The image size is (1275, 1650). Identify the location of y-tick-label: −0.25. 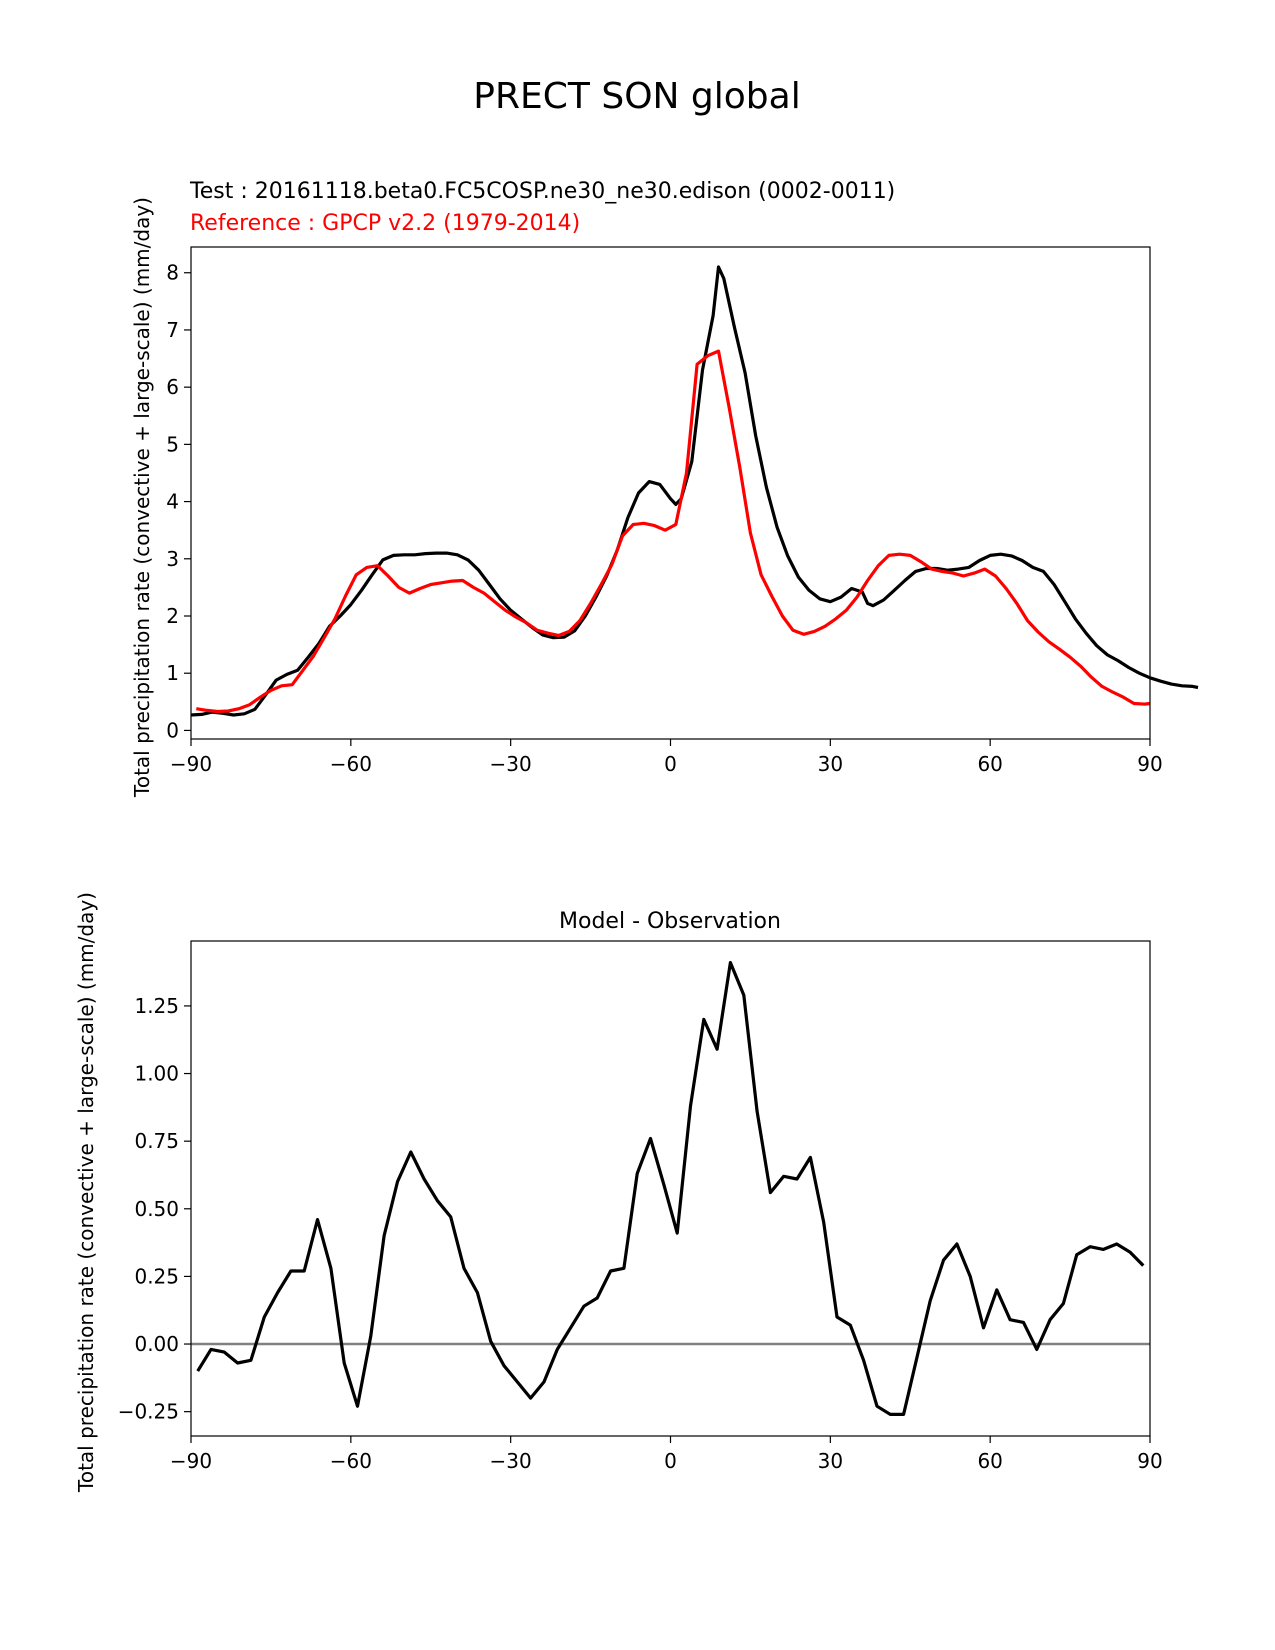
(148, 1412).